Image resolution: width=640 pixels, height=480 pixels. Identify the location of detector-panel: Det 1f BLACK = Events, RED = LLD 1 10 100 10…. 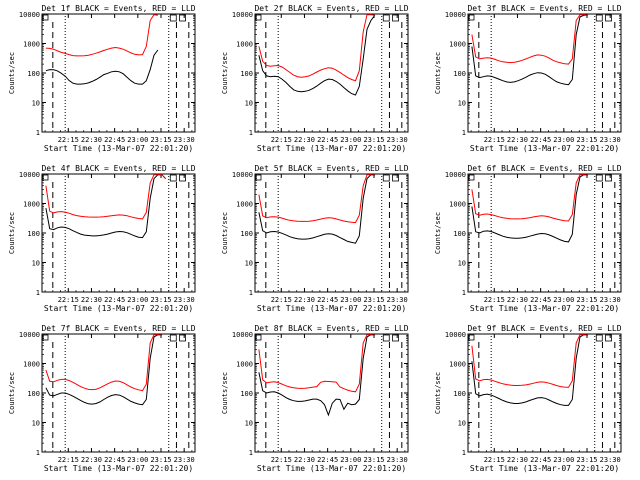
(102, 78).